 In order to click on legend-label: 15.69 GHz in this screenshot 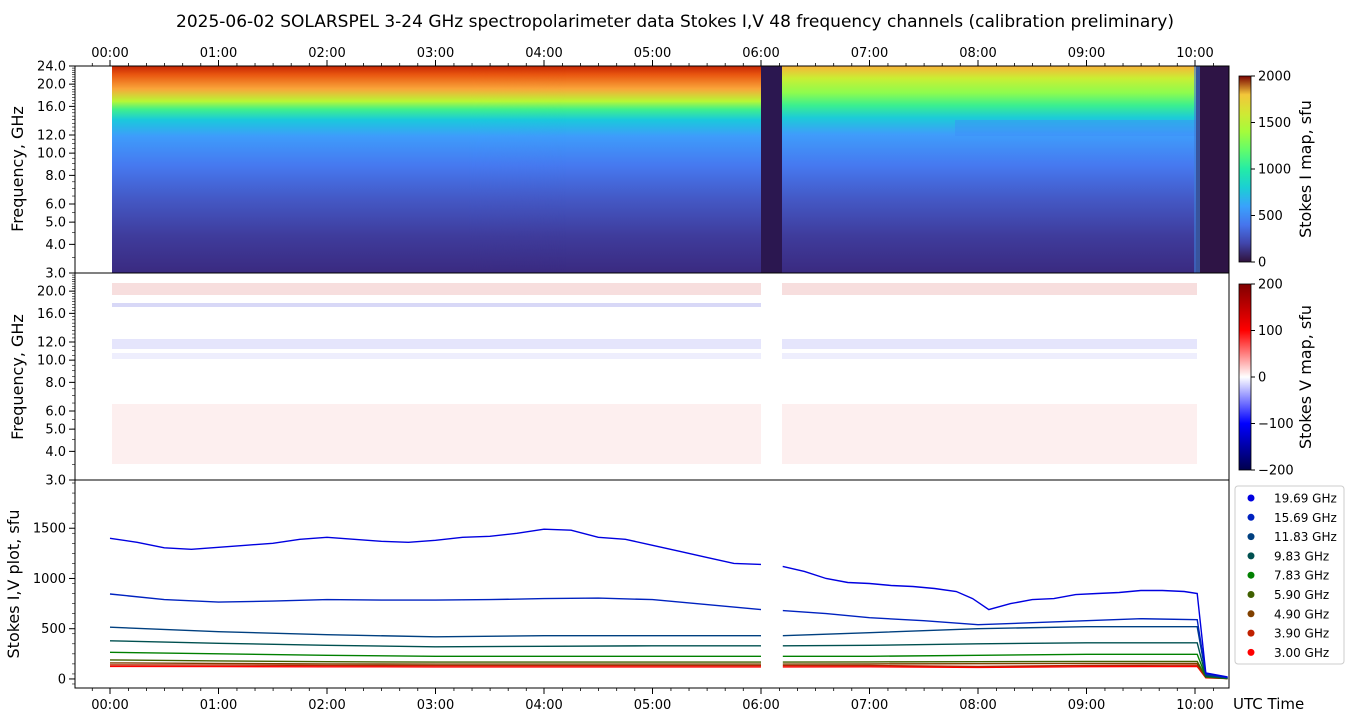, I will do `click(1305, 518)`.